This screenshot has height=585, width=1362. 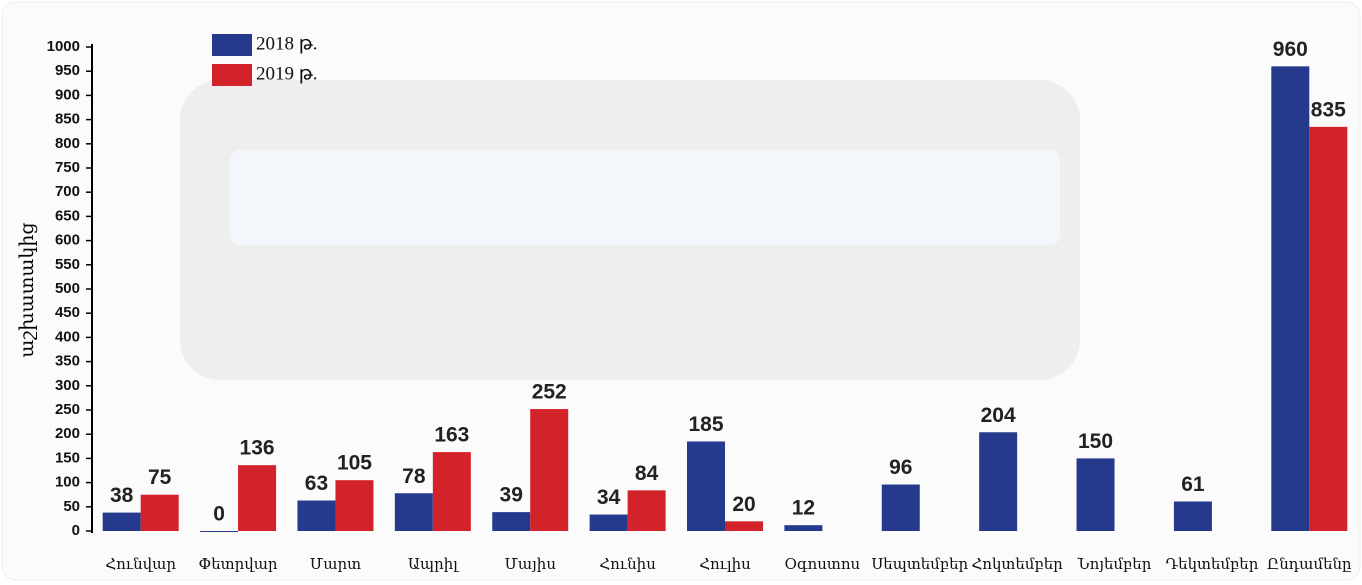 I want to click on y-tick-label: 900, so click(x=67, y=94).